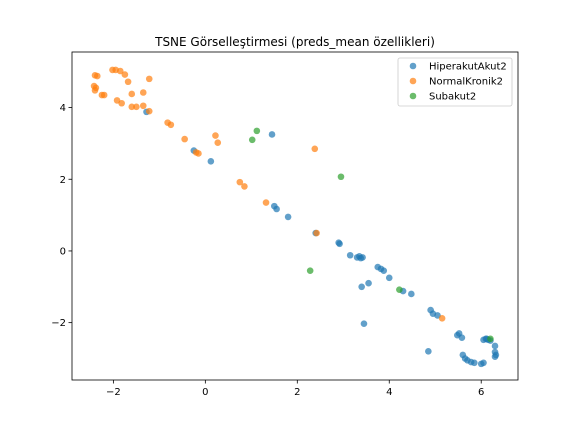 The width and height of the screenshot is (576, 432). Describe the element at coordinates (389, 392) in the screenshot. I see `x-tick-label: 4` at that location.